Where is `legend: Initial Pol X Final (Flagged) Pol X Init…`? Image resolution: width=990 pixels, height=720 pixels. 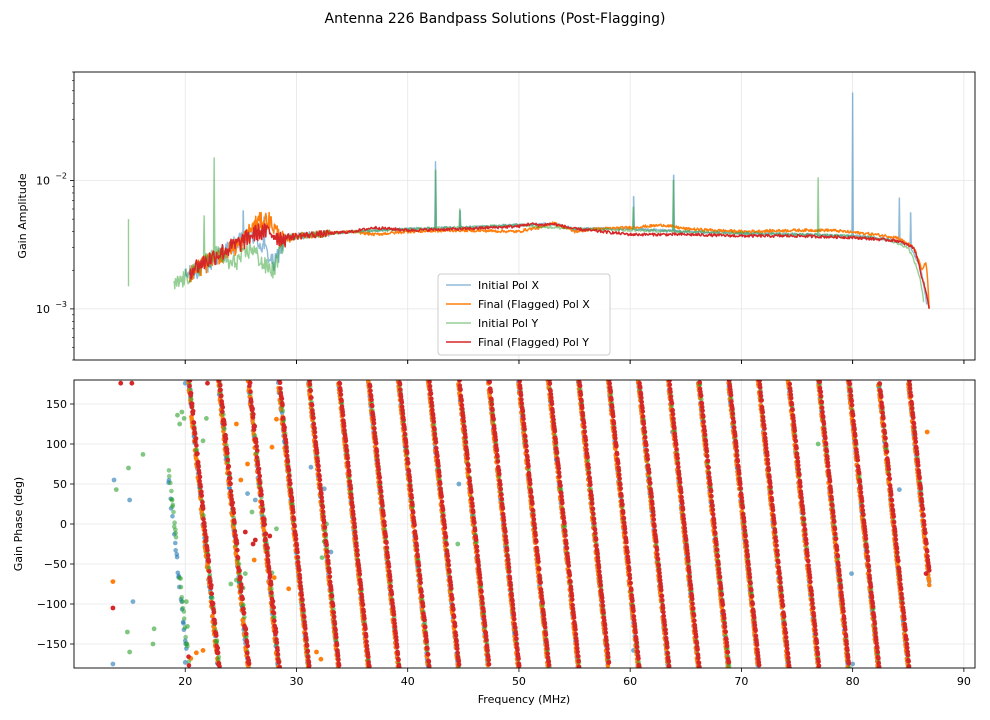
legend: Initial Pol X Final (Flagged) Pol X Init… is located at coordinates (524, 314).